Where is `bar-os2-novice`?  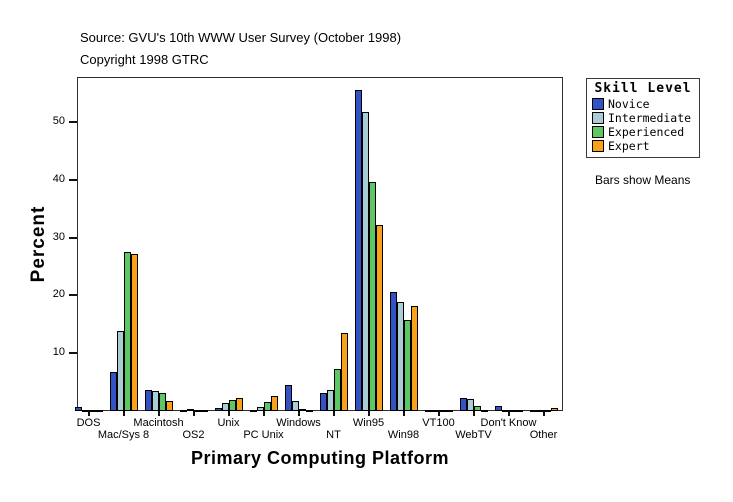
bar-os2-novice is located at coordinates (183, 410).